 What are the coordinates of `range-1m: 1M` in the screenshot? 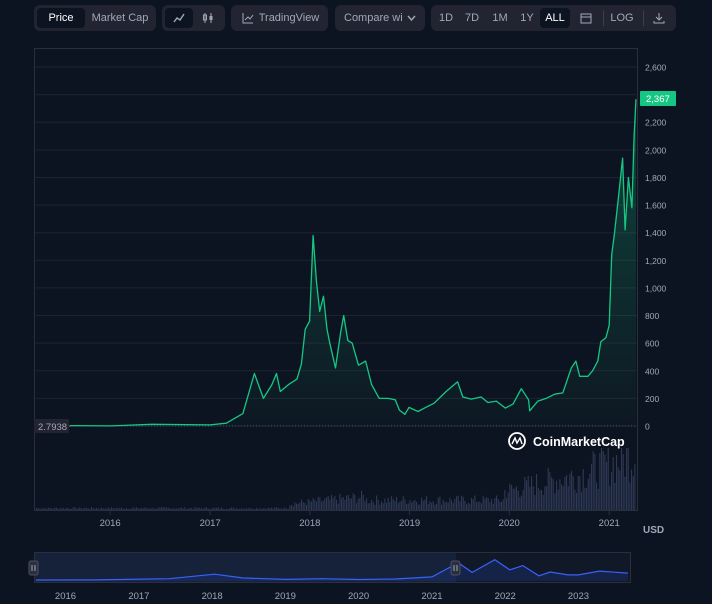 It's located at (500, 18).